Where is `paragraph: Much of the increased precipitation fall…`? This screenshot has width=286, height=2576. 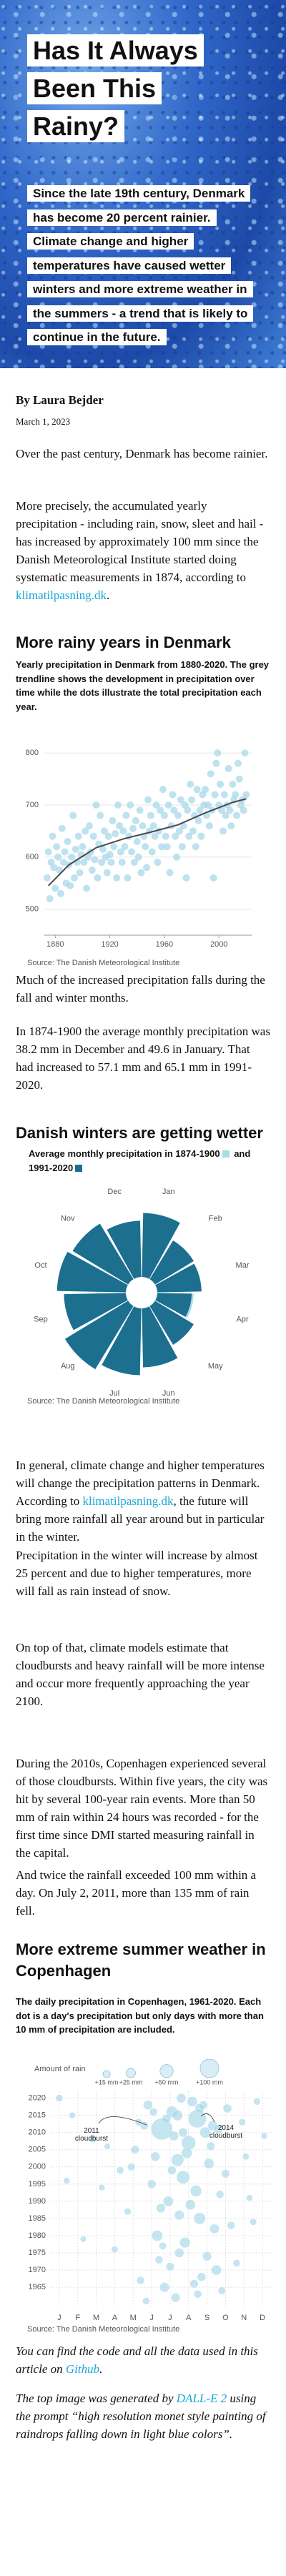 paragraph: Much of the increased precipitation fall… is located at coordinates (140, 989).